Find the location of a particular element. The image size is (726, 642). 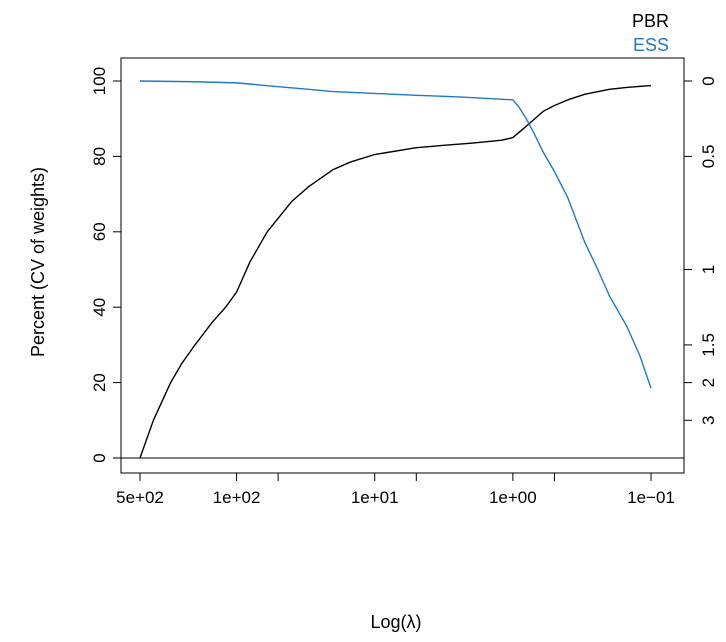

right-tick-label-5: 3 is located at coordinates (708, 420).